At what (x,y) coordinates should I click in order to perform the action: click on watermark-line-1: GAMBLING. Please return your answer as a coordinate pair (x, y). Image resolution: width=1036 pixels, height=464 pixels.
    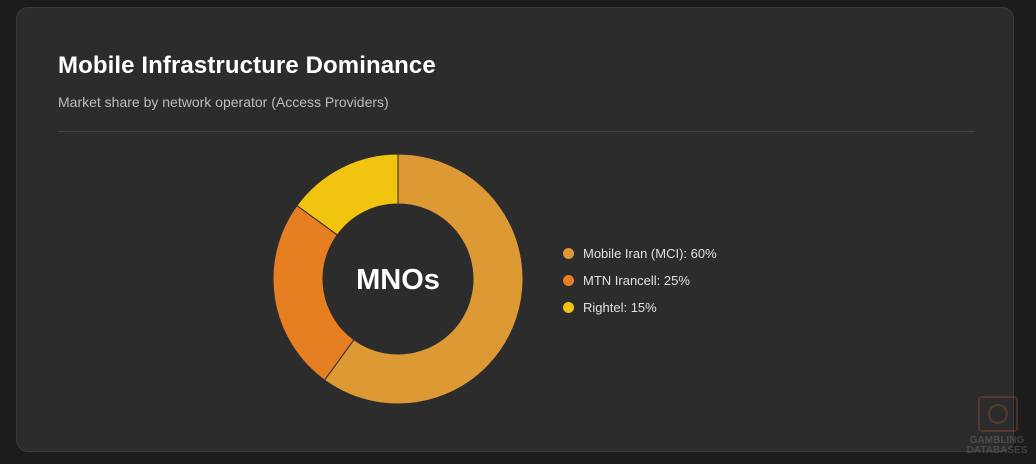
    Looking at the image, I should click on (997, 440).